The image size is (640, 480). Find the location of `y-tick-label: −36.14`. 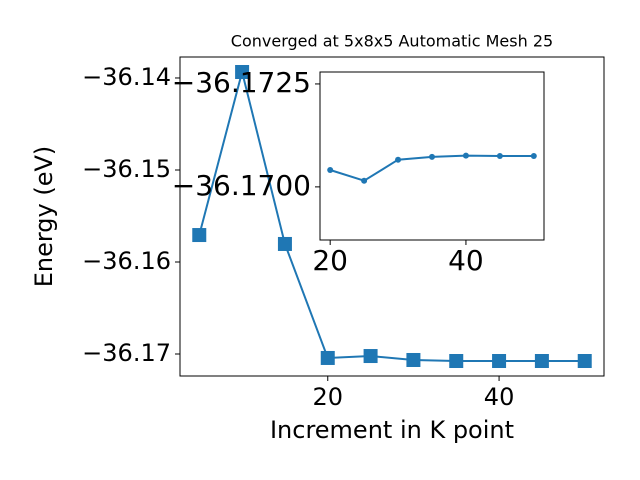

y-tick-label: −36.14 is located at coordinates (126, 77).